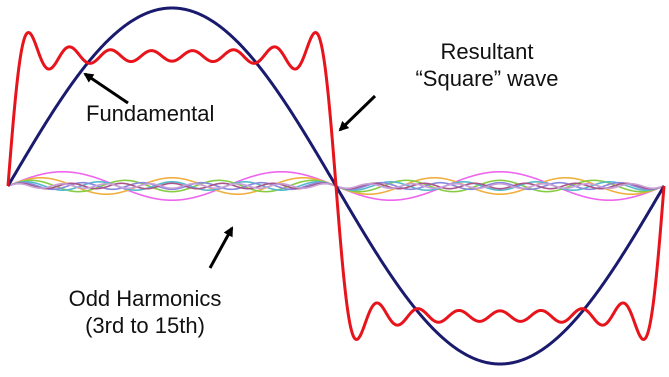 The image size is (669, 377). I want to click on fundamental-arrow, so click(106, 88).